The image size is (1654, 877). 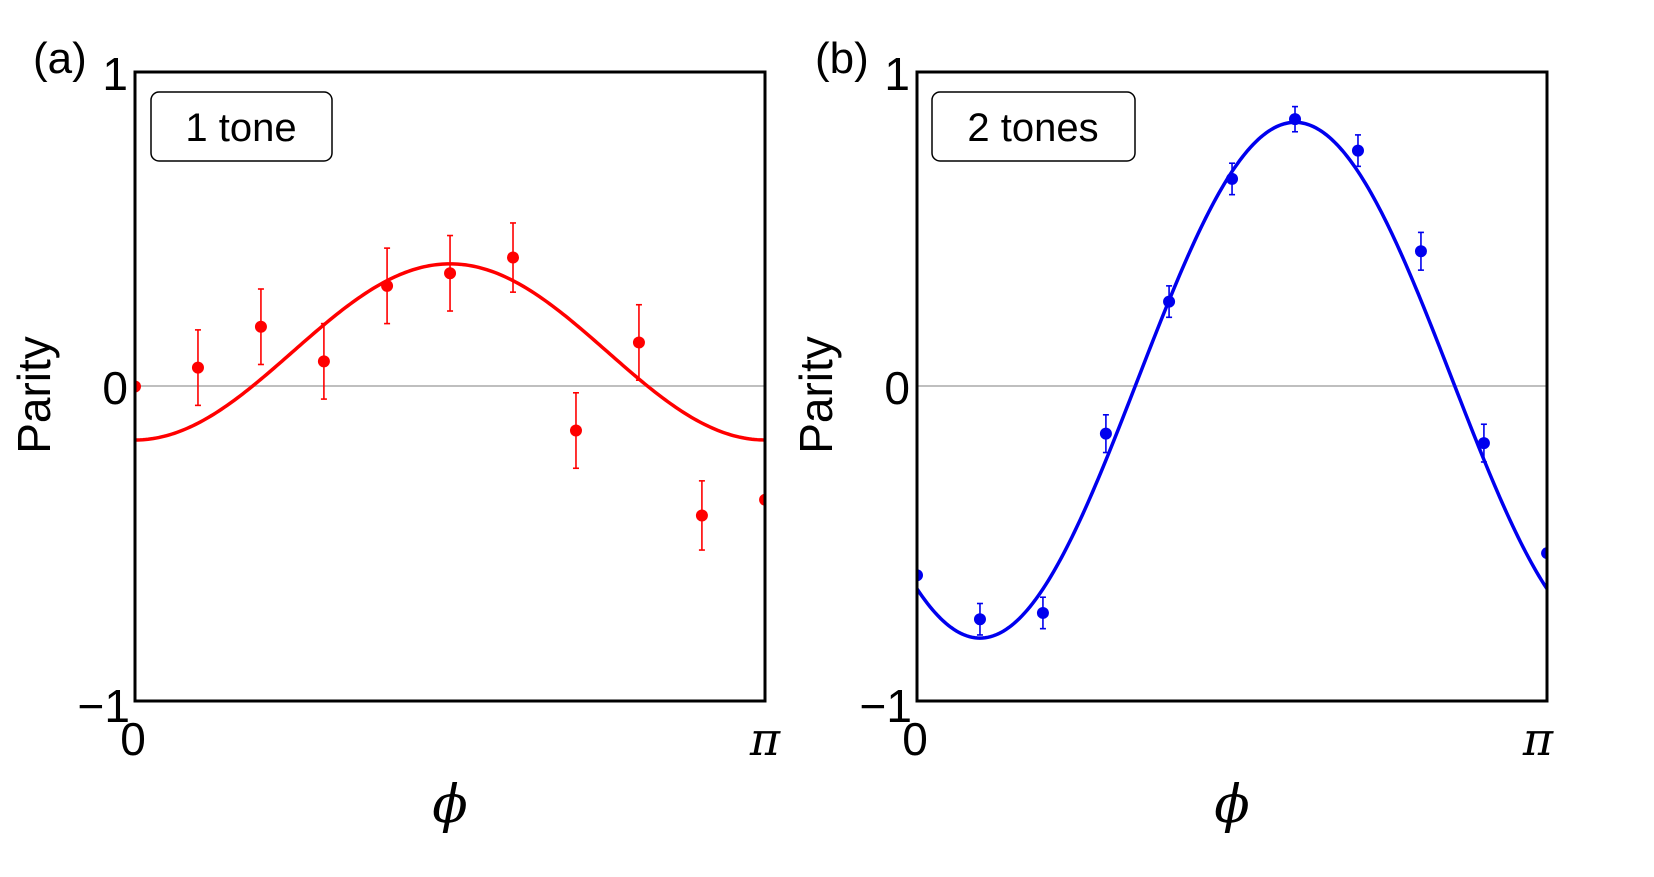 I want to click on panel-b-annotation: 2 tones, so click(x=1032, y=128).